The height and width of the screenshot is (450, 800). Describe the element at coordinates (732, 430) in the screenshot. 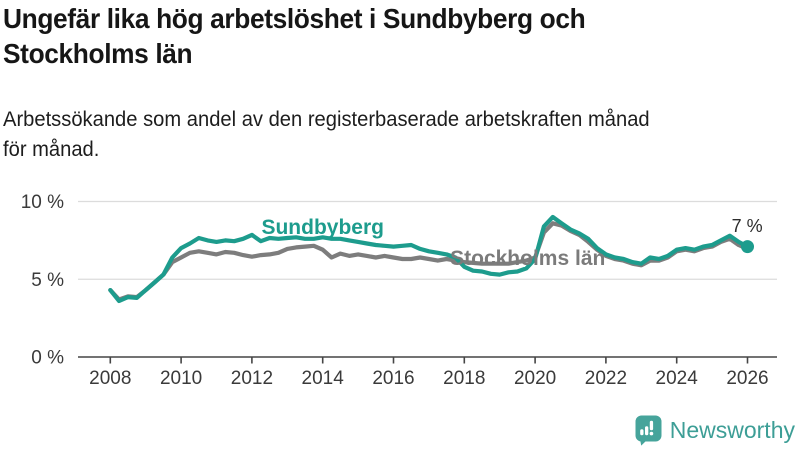

I see `newsworthy-wordmark: Newsworthy` at that location.